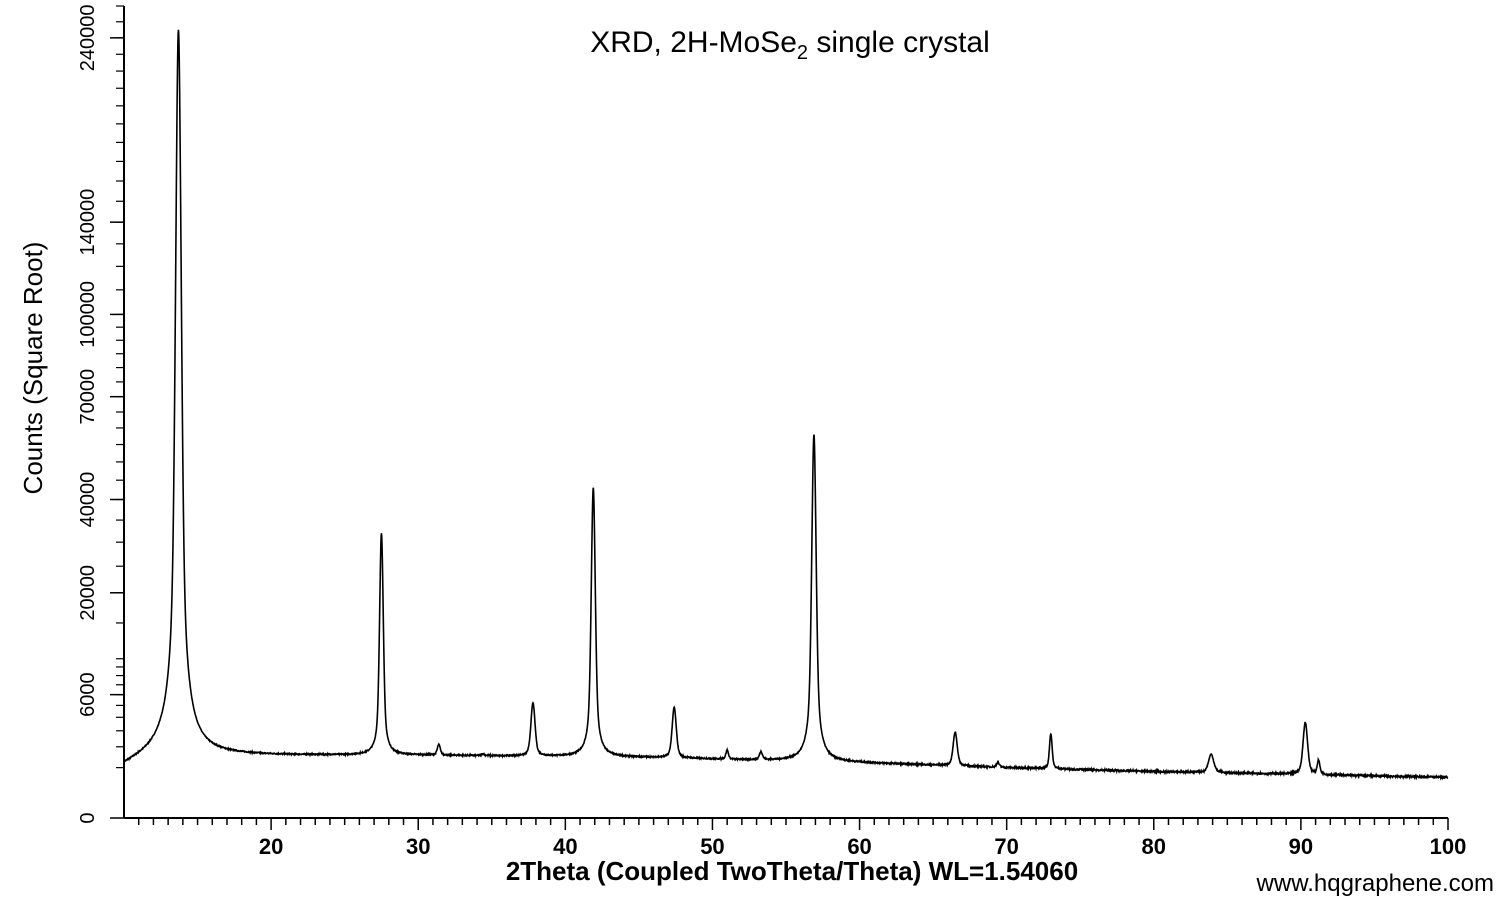 This screenshot has height=900, width=1500. What do you see at coordinates (88, 397) in the screenshot?
I see `y-tick-label: 70000` at bounding box center [88, 397].